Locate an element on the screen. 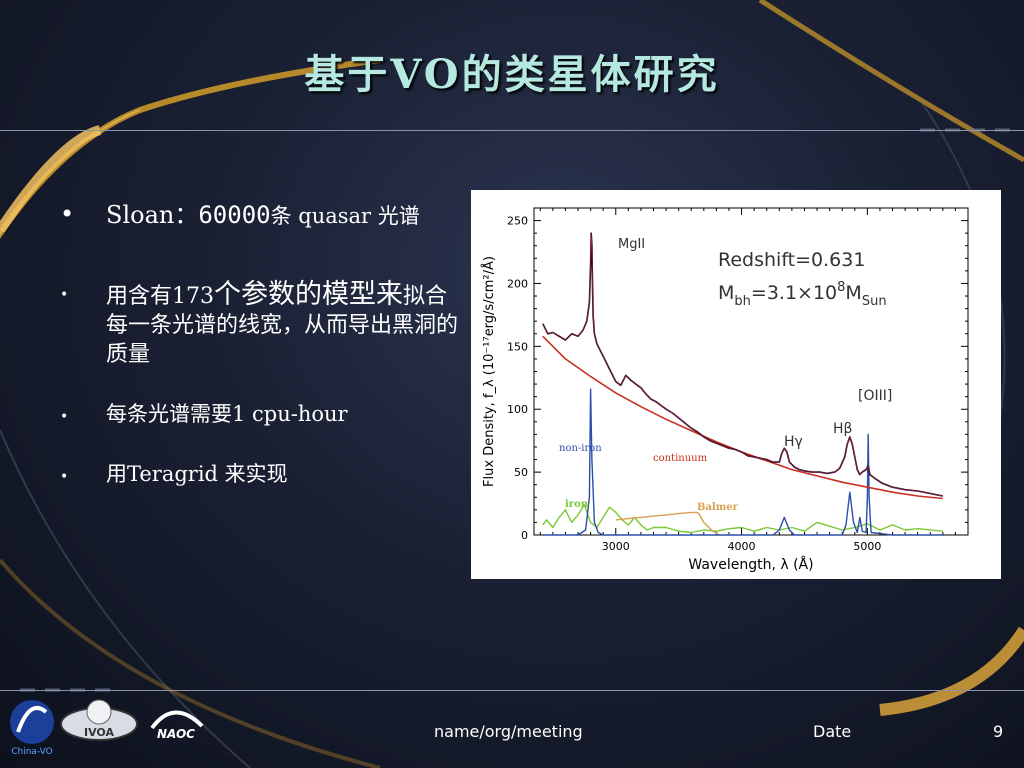 The height and width of the screenshot is (768, 1024). footer-page-number: 9 is located at coordinates (998, 731).